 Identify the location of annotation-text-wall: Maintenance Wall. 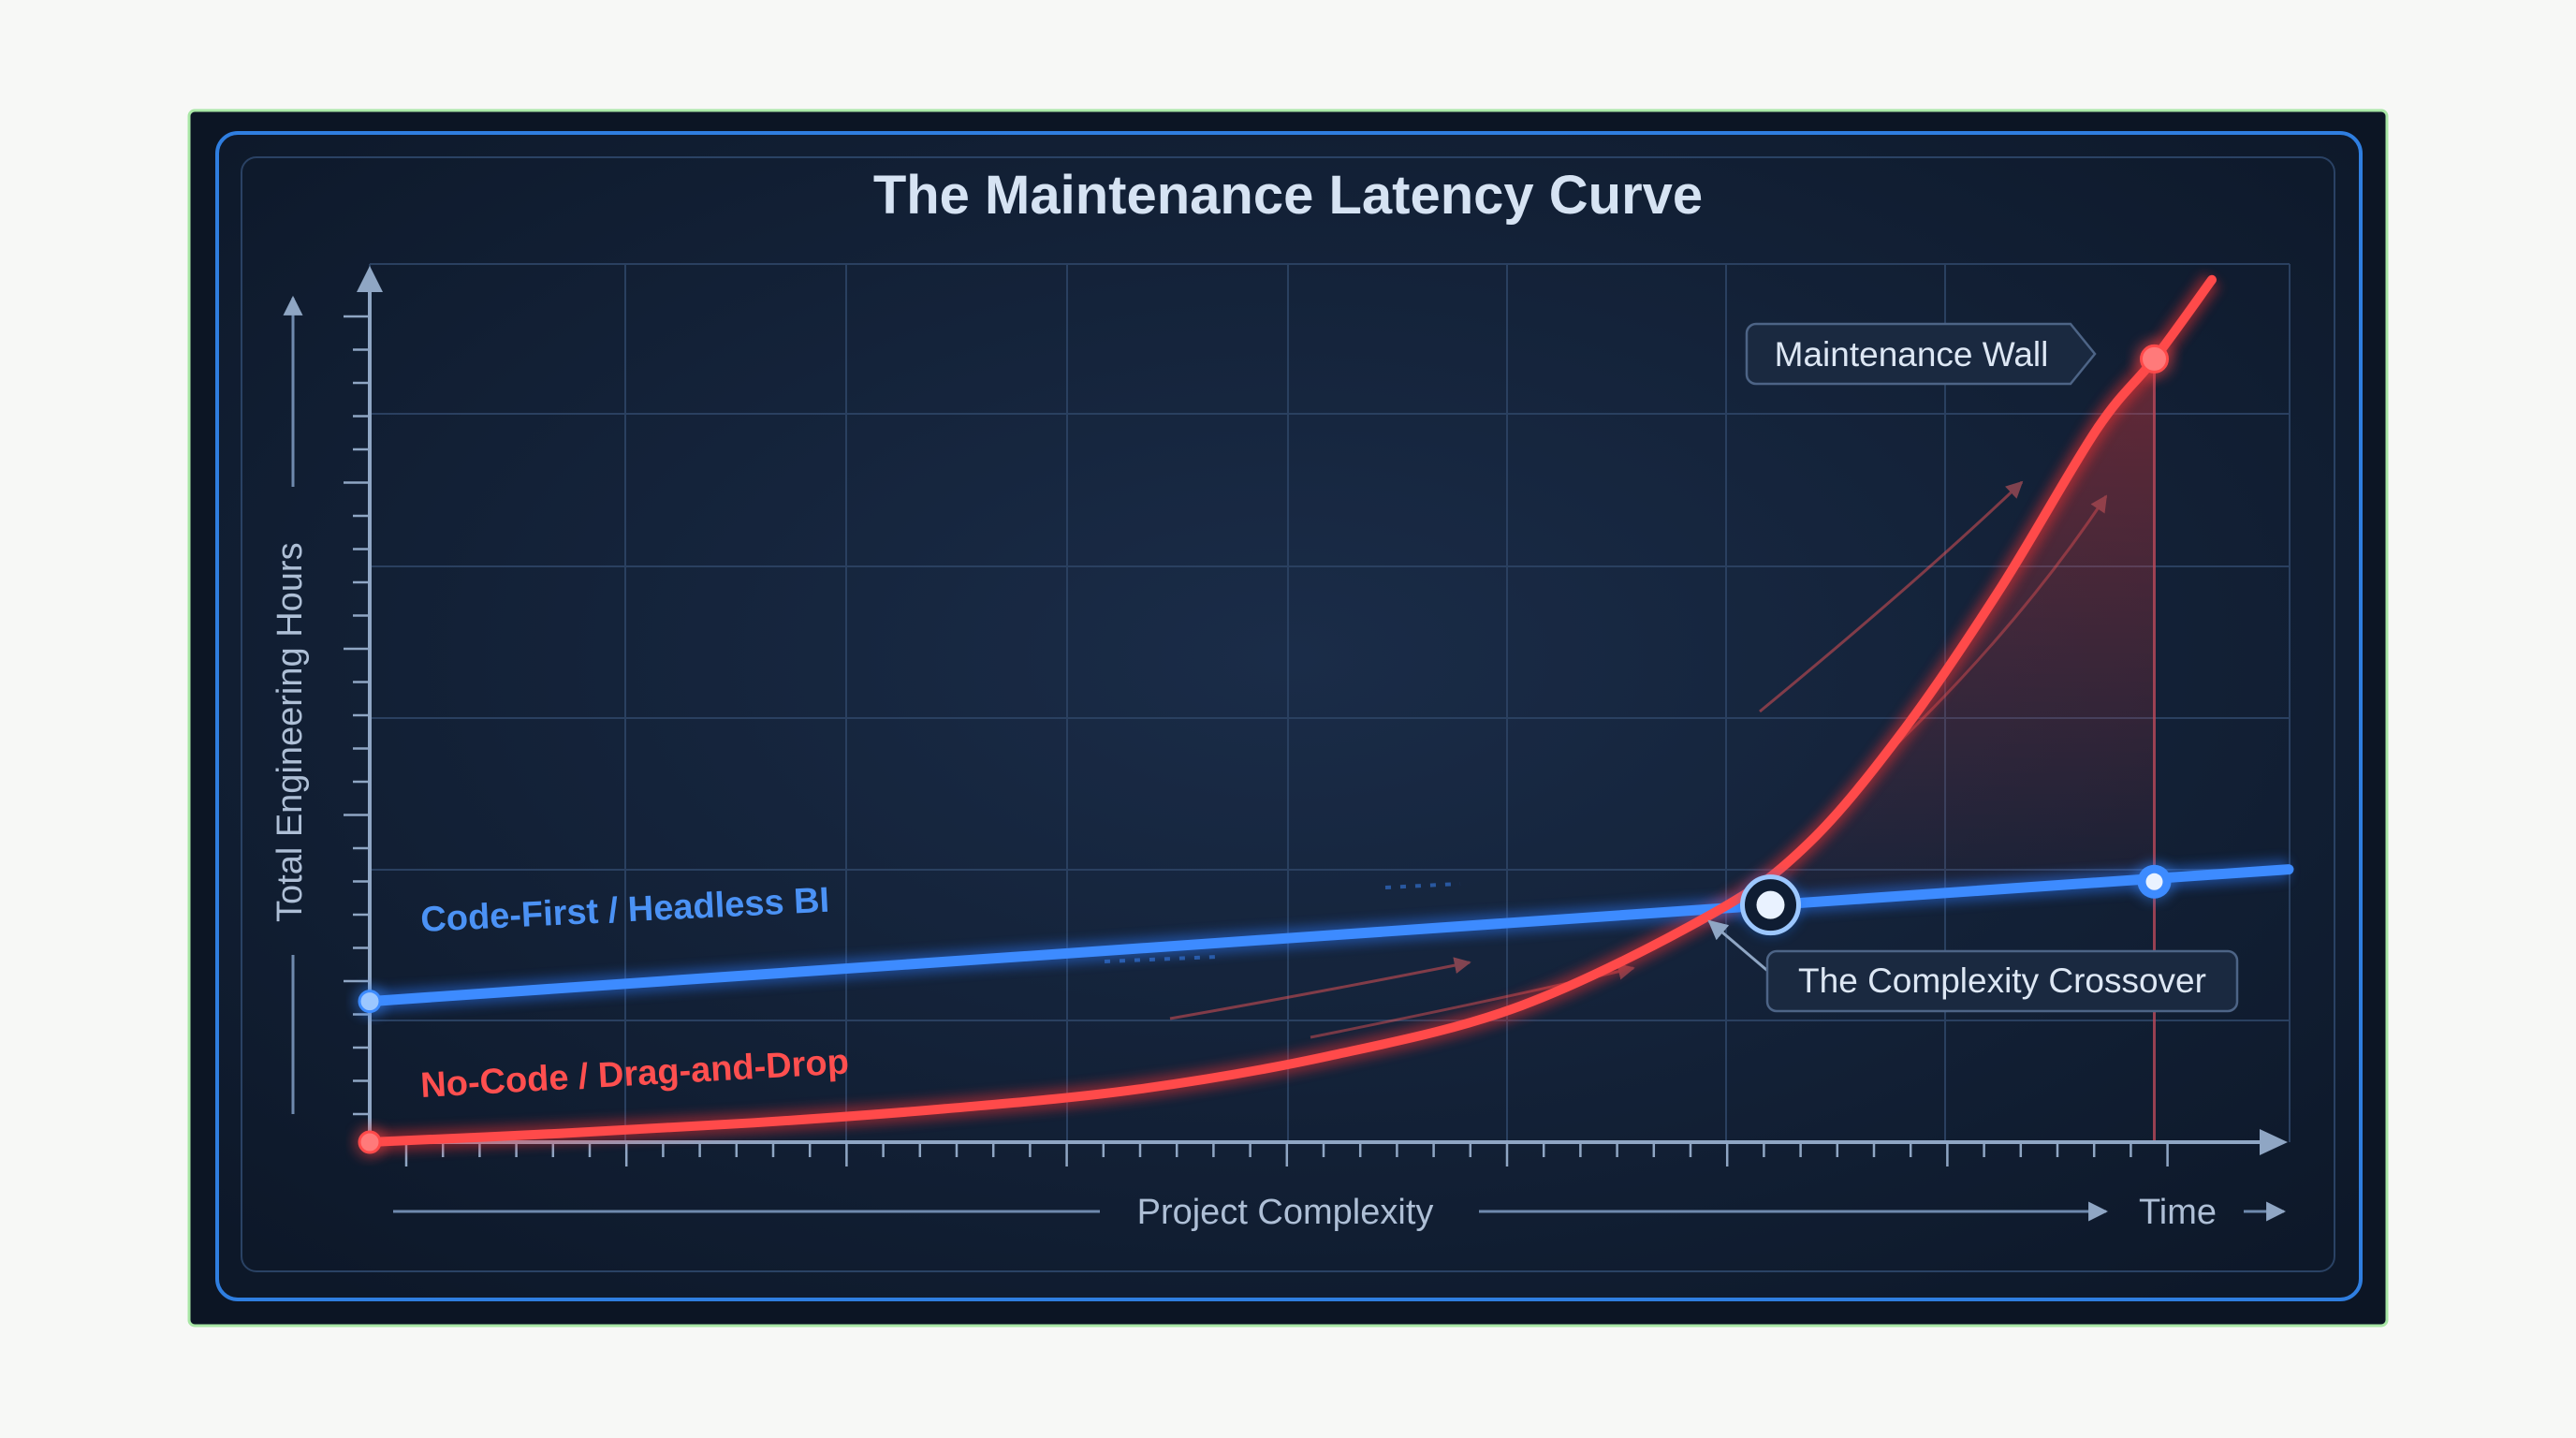
(1912, 354).